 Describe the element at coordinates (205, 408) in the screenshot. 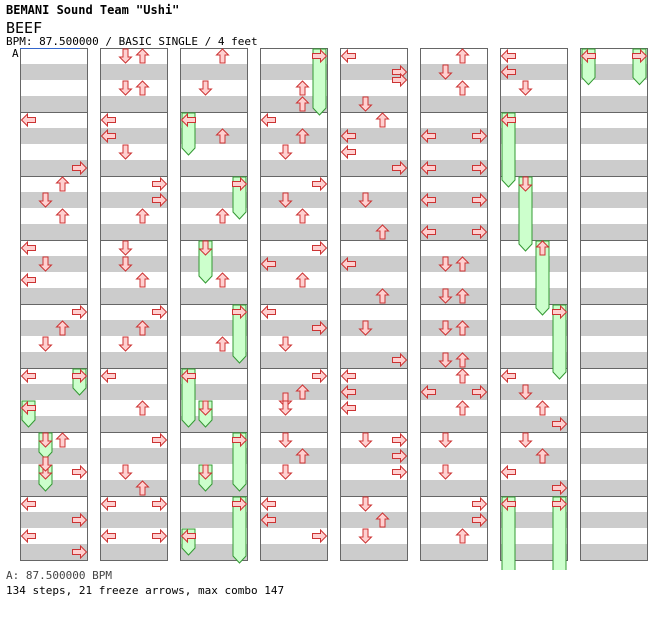

I see `down-arrow-freeze-head` at that location.